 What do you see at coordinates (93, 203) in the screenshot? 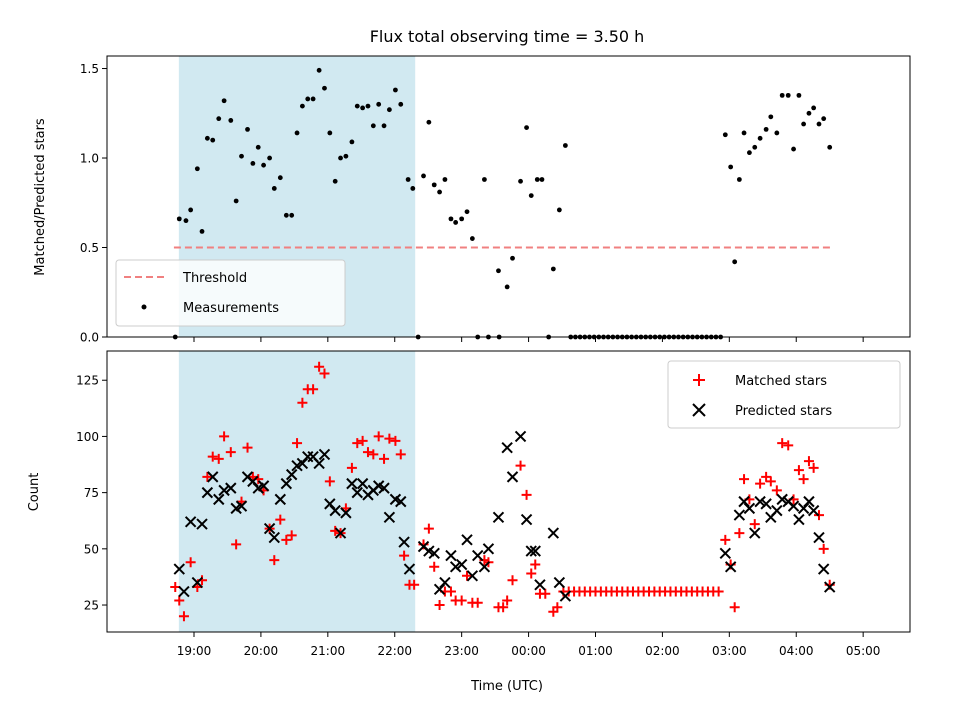
I see `top-y-ticks: 0.0 0.5 1.0 1.5` at bounding box center [93, 203].